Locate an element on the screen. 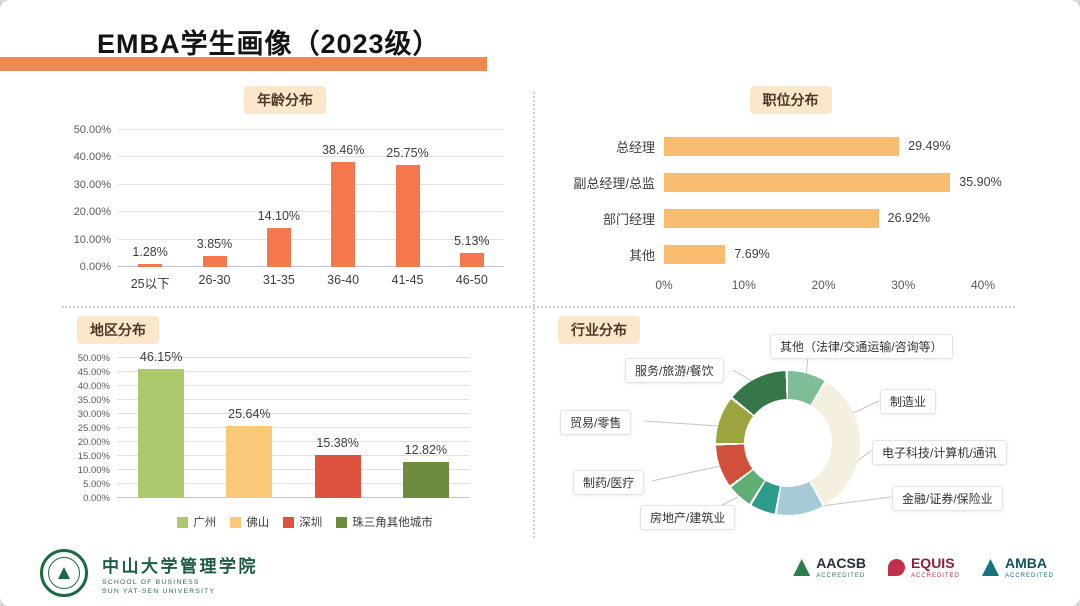  bar-value-label: 35.90% is located at coordinates (980, 182).